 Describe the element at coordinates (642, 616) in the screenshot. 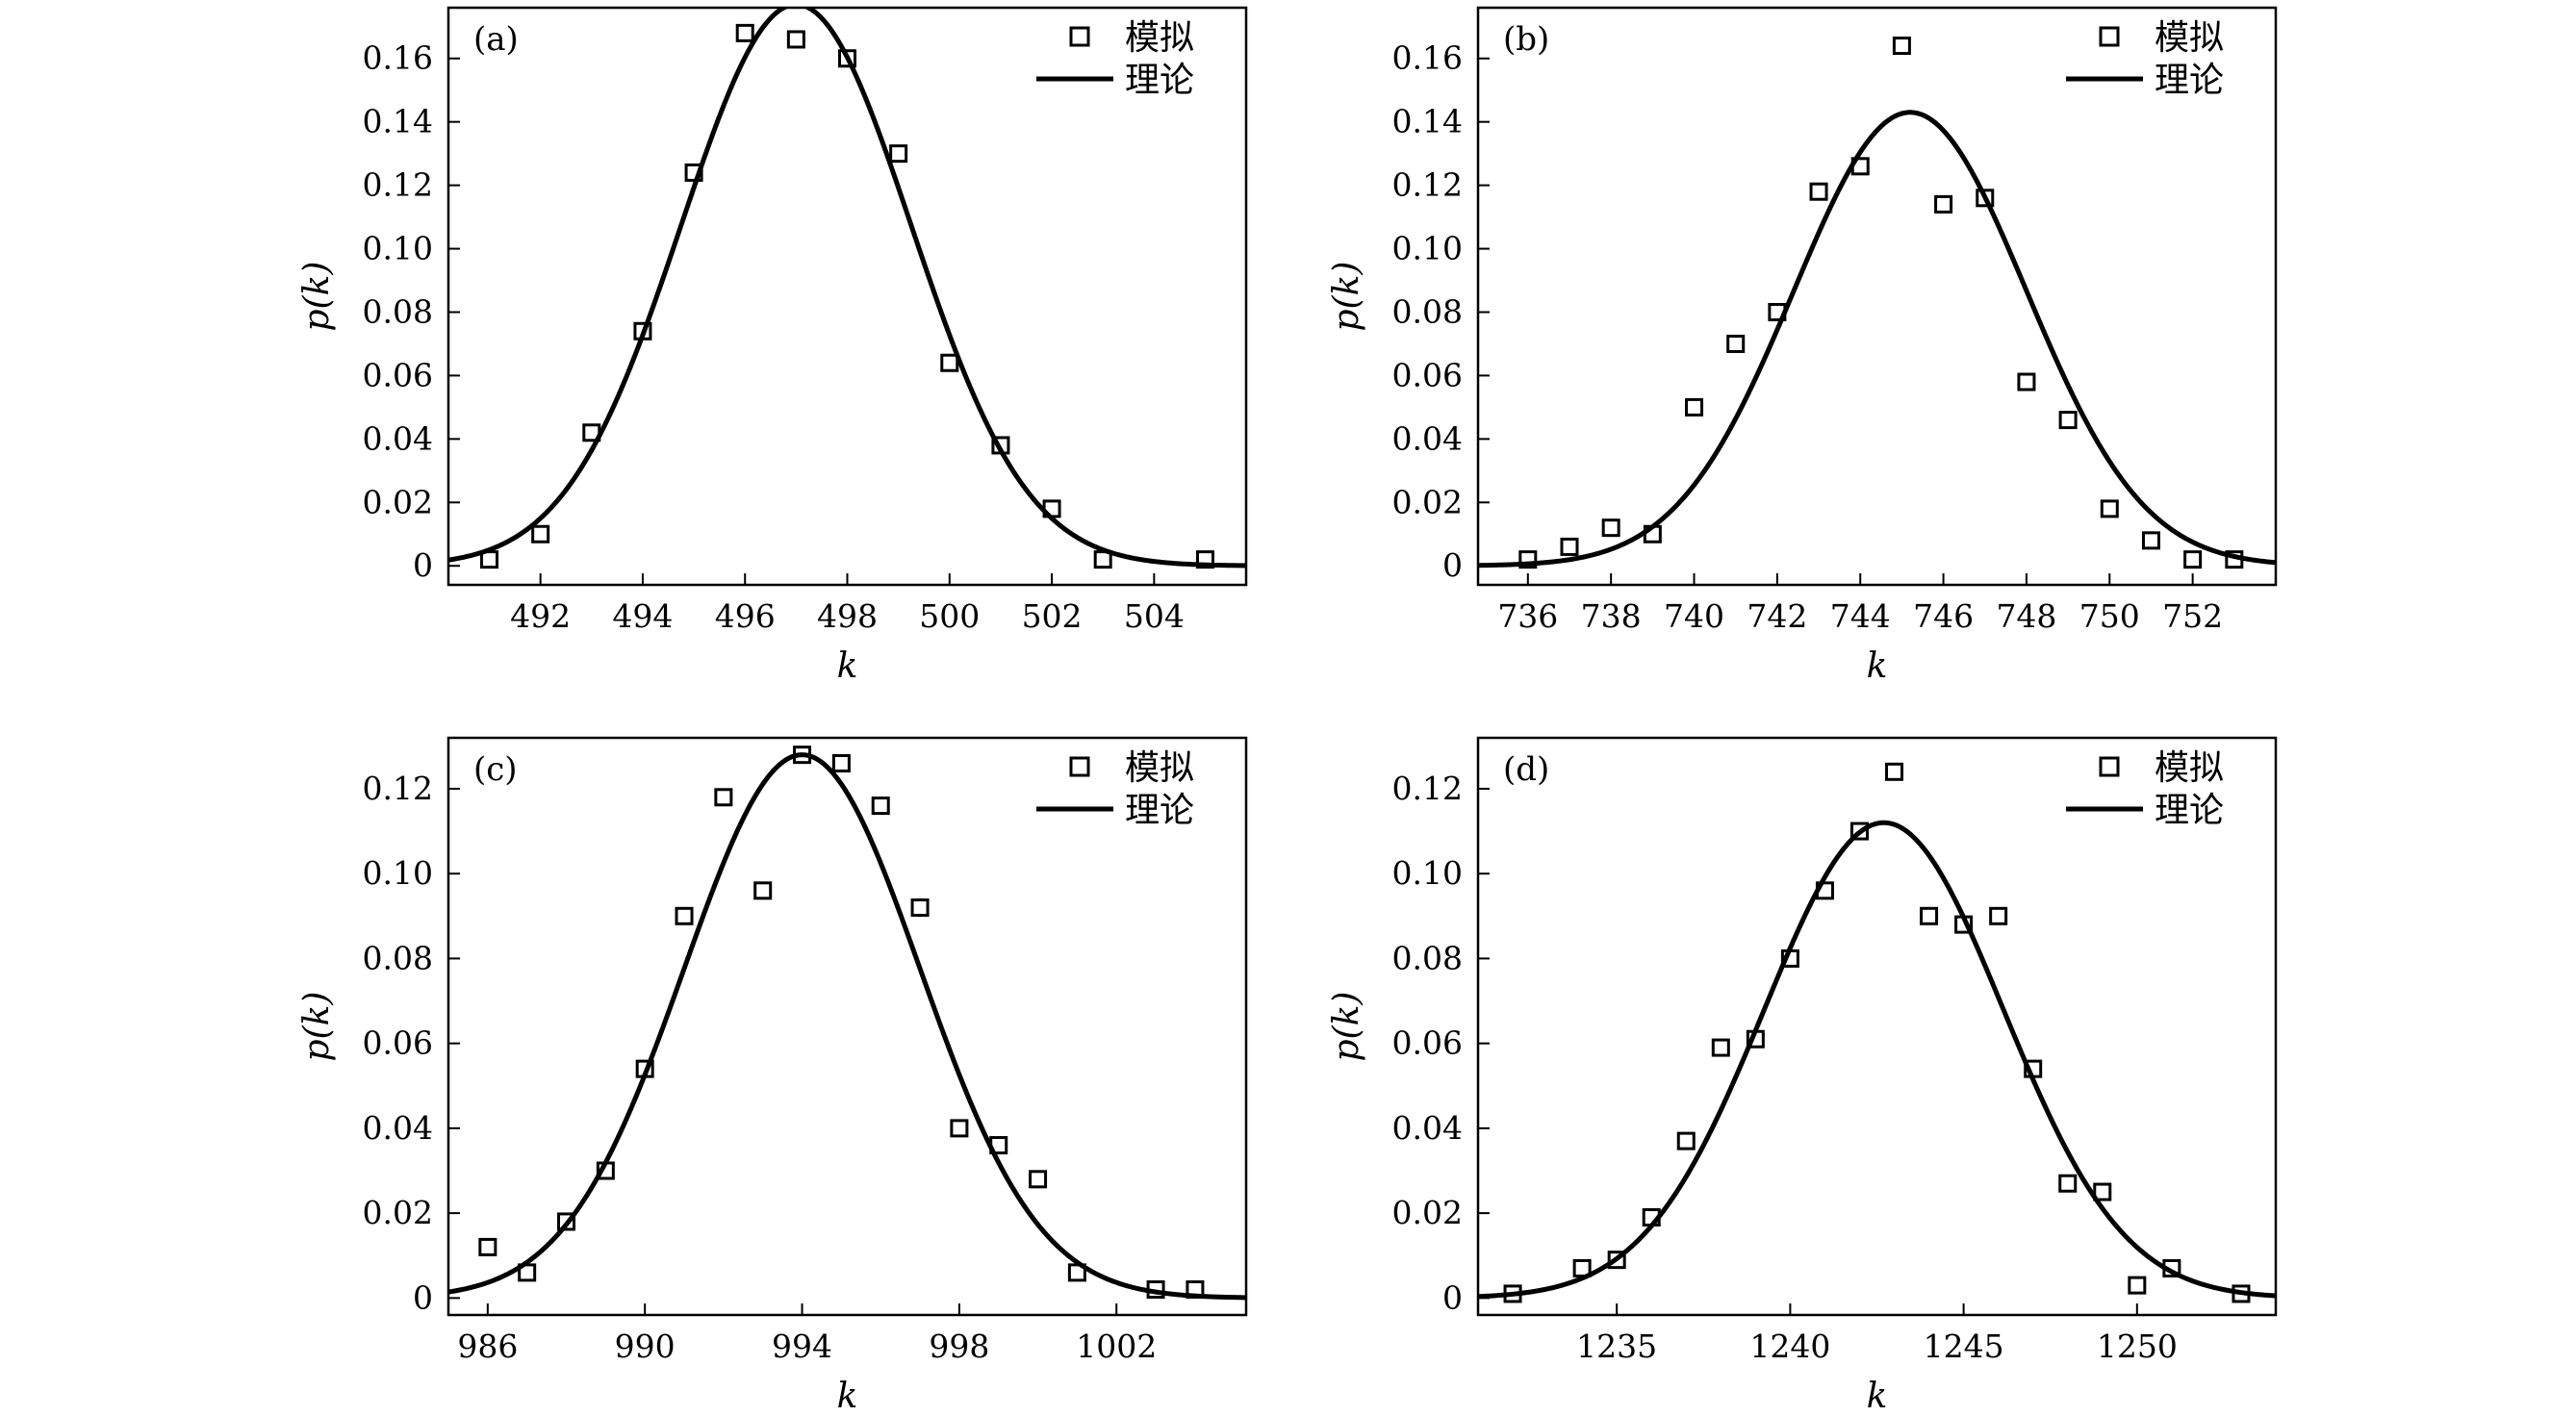

I see `x-tick-label-a: 494` at that location.